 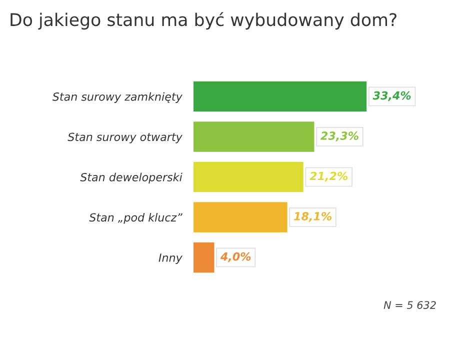 I want to click on y-tick-label: Inny, so click(x=170, y=259).